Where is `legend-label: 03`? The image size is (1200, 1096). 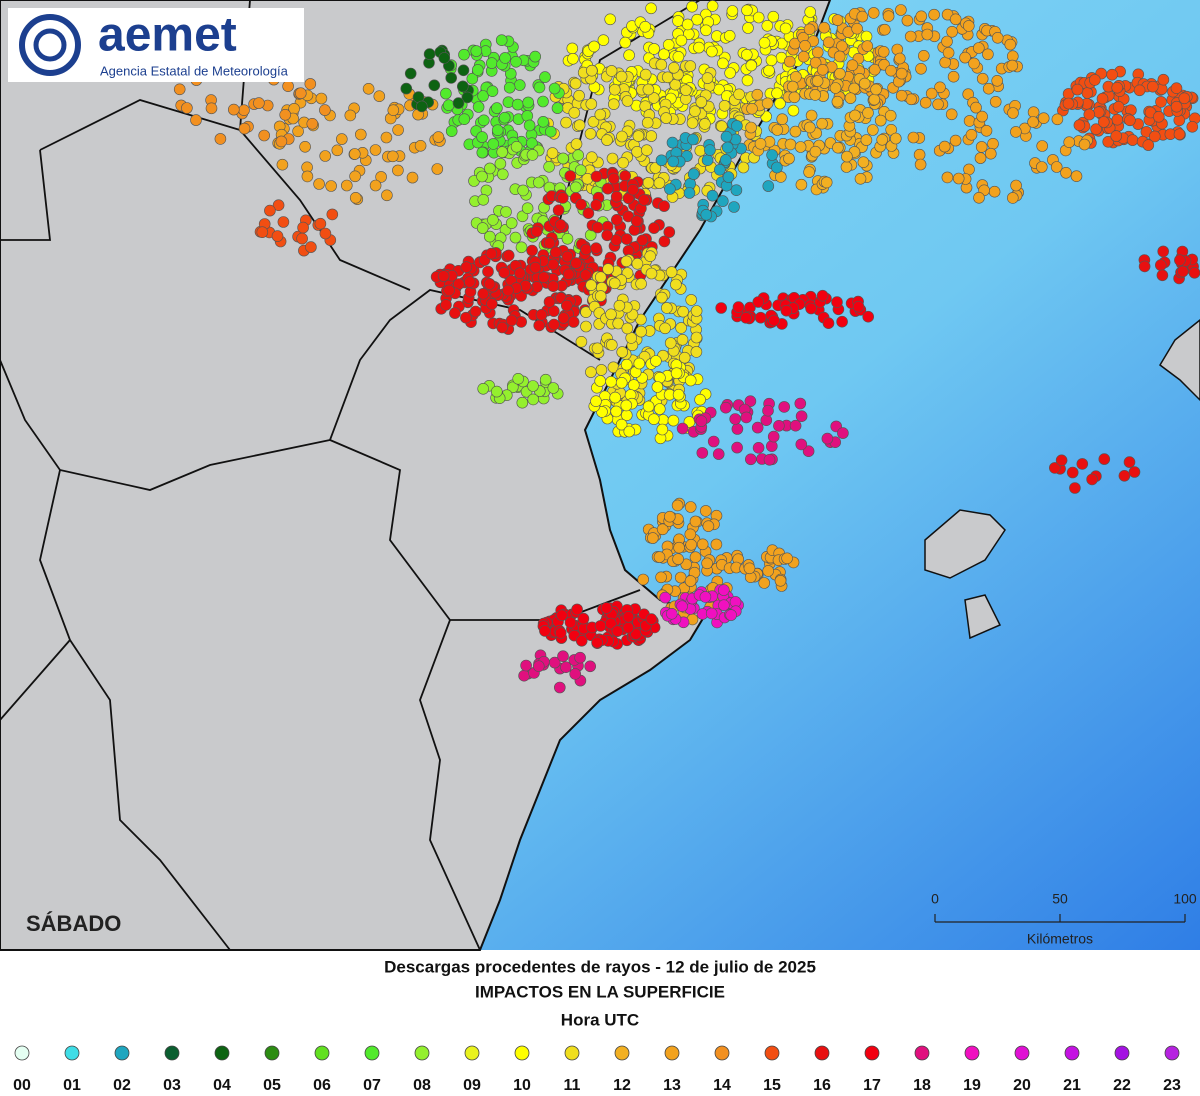
legend-label: 03 is located at coordinates (172, 1085).